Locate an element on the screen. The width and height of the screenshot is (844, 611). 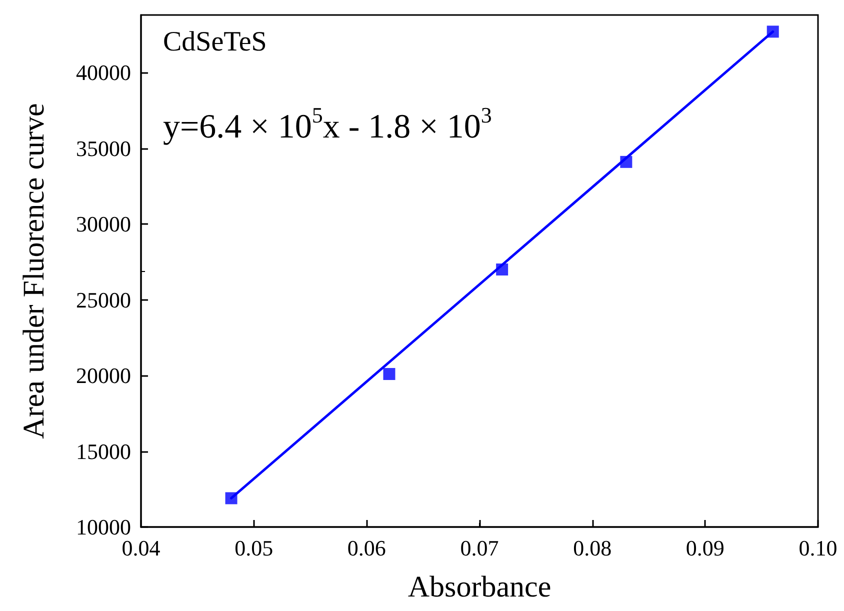
x-tick-label: 0.10 is located at coordinates (818, 548).